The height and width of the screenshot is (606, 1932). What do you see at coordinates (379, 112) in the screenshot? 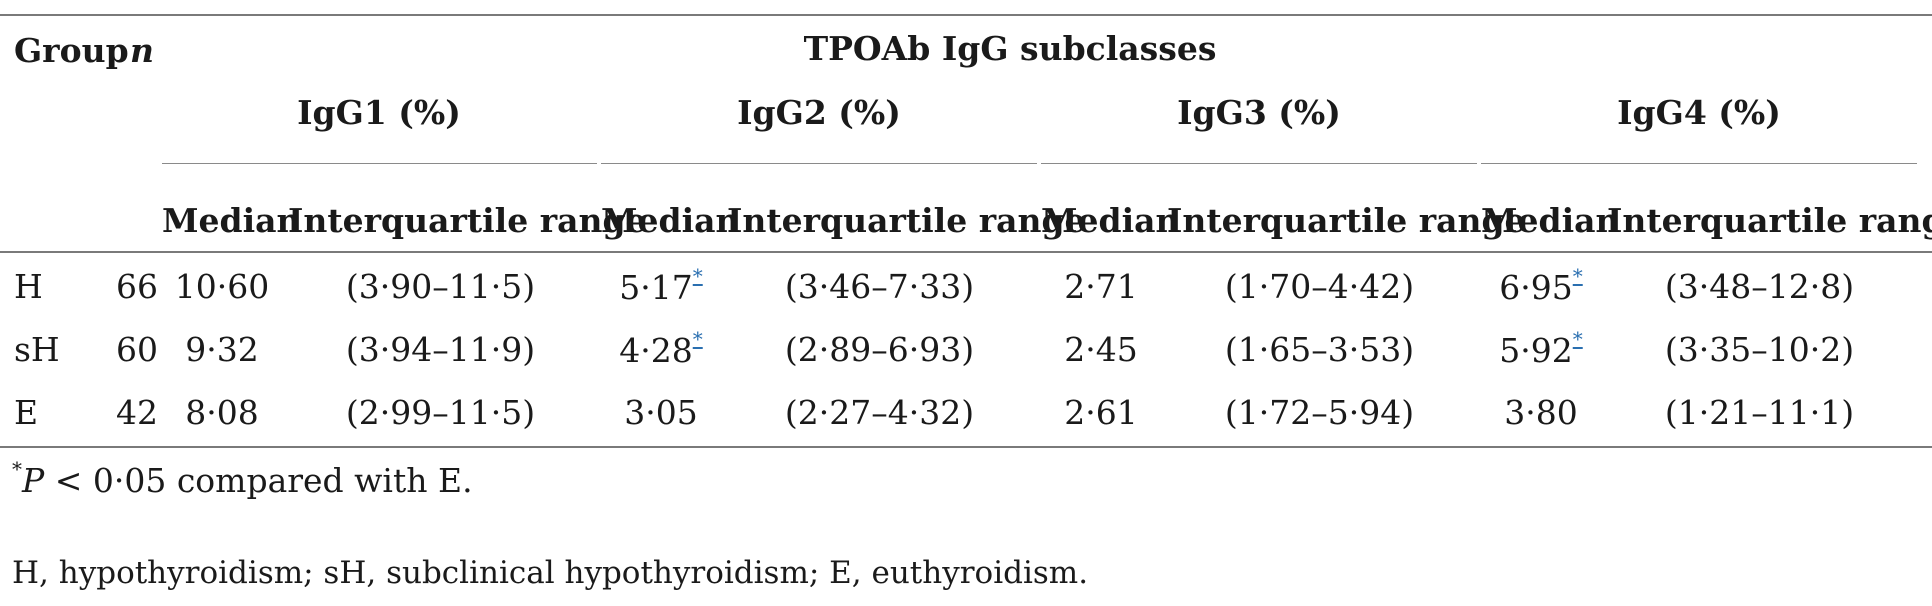
I see `header-igg1: IgG1 (%)` at bounding box center [379, 112].